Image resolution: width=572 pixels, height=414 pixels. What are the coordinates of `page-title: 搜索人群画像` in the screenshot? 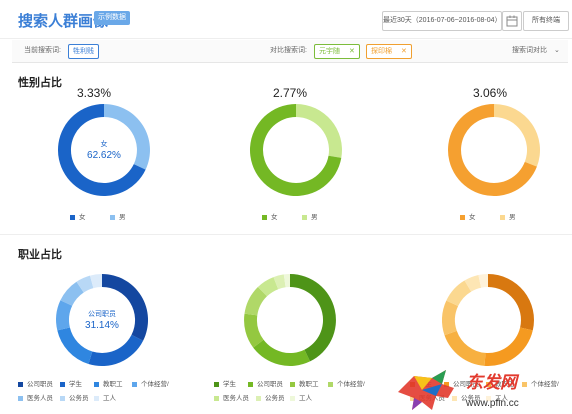 It's located at (63, 21).